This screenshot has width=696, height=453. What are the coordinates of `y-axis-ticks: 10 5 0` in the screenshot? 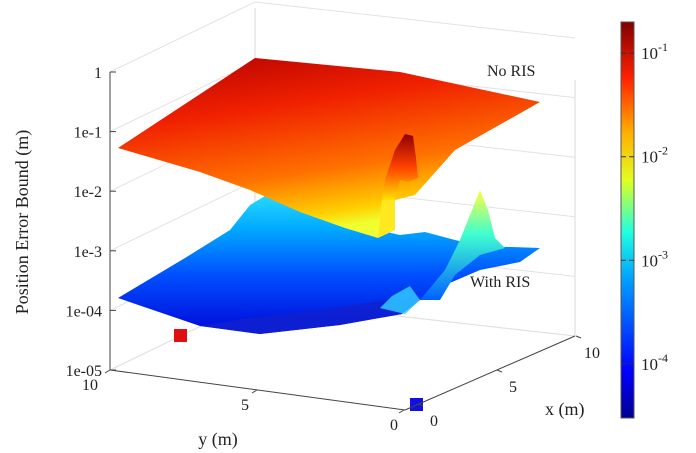 It's located at (243, 401).